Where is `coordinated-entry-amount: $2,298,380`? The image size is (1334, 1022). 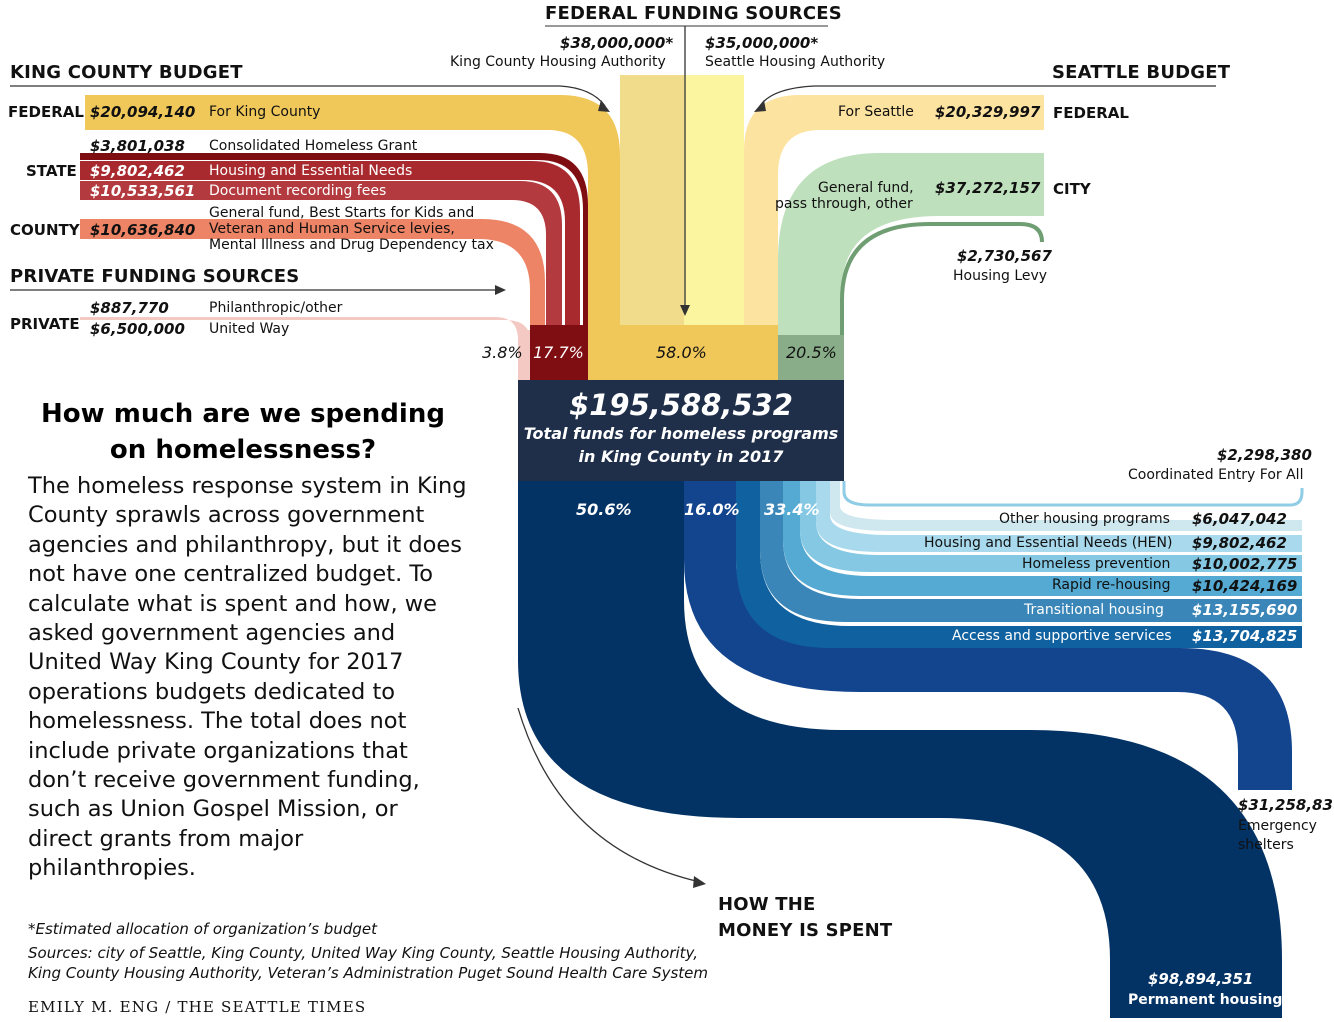
coordinated-entry-amount: $2,298,380 is located at coordinates (1264, 455).